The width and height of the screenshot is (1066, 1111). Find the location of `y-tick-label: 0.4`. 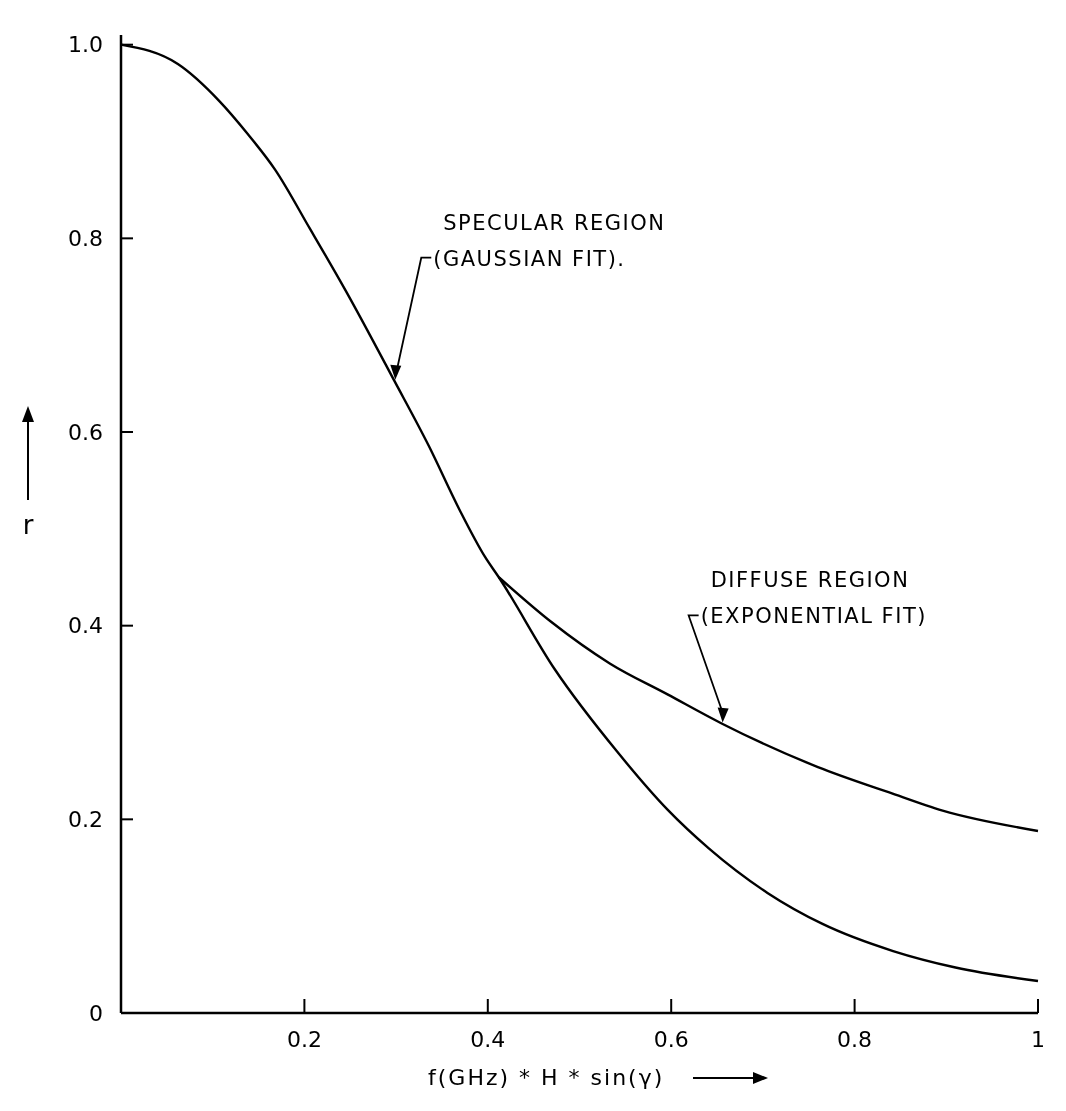

y-tick-label: 0.4 is located at coordinates (85, 626).